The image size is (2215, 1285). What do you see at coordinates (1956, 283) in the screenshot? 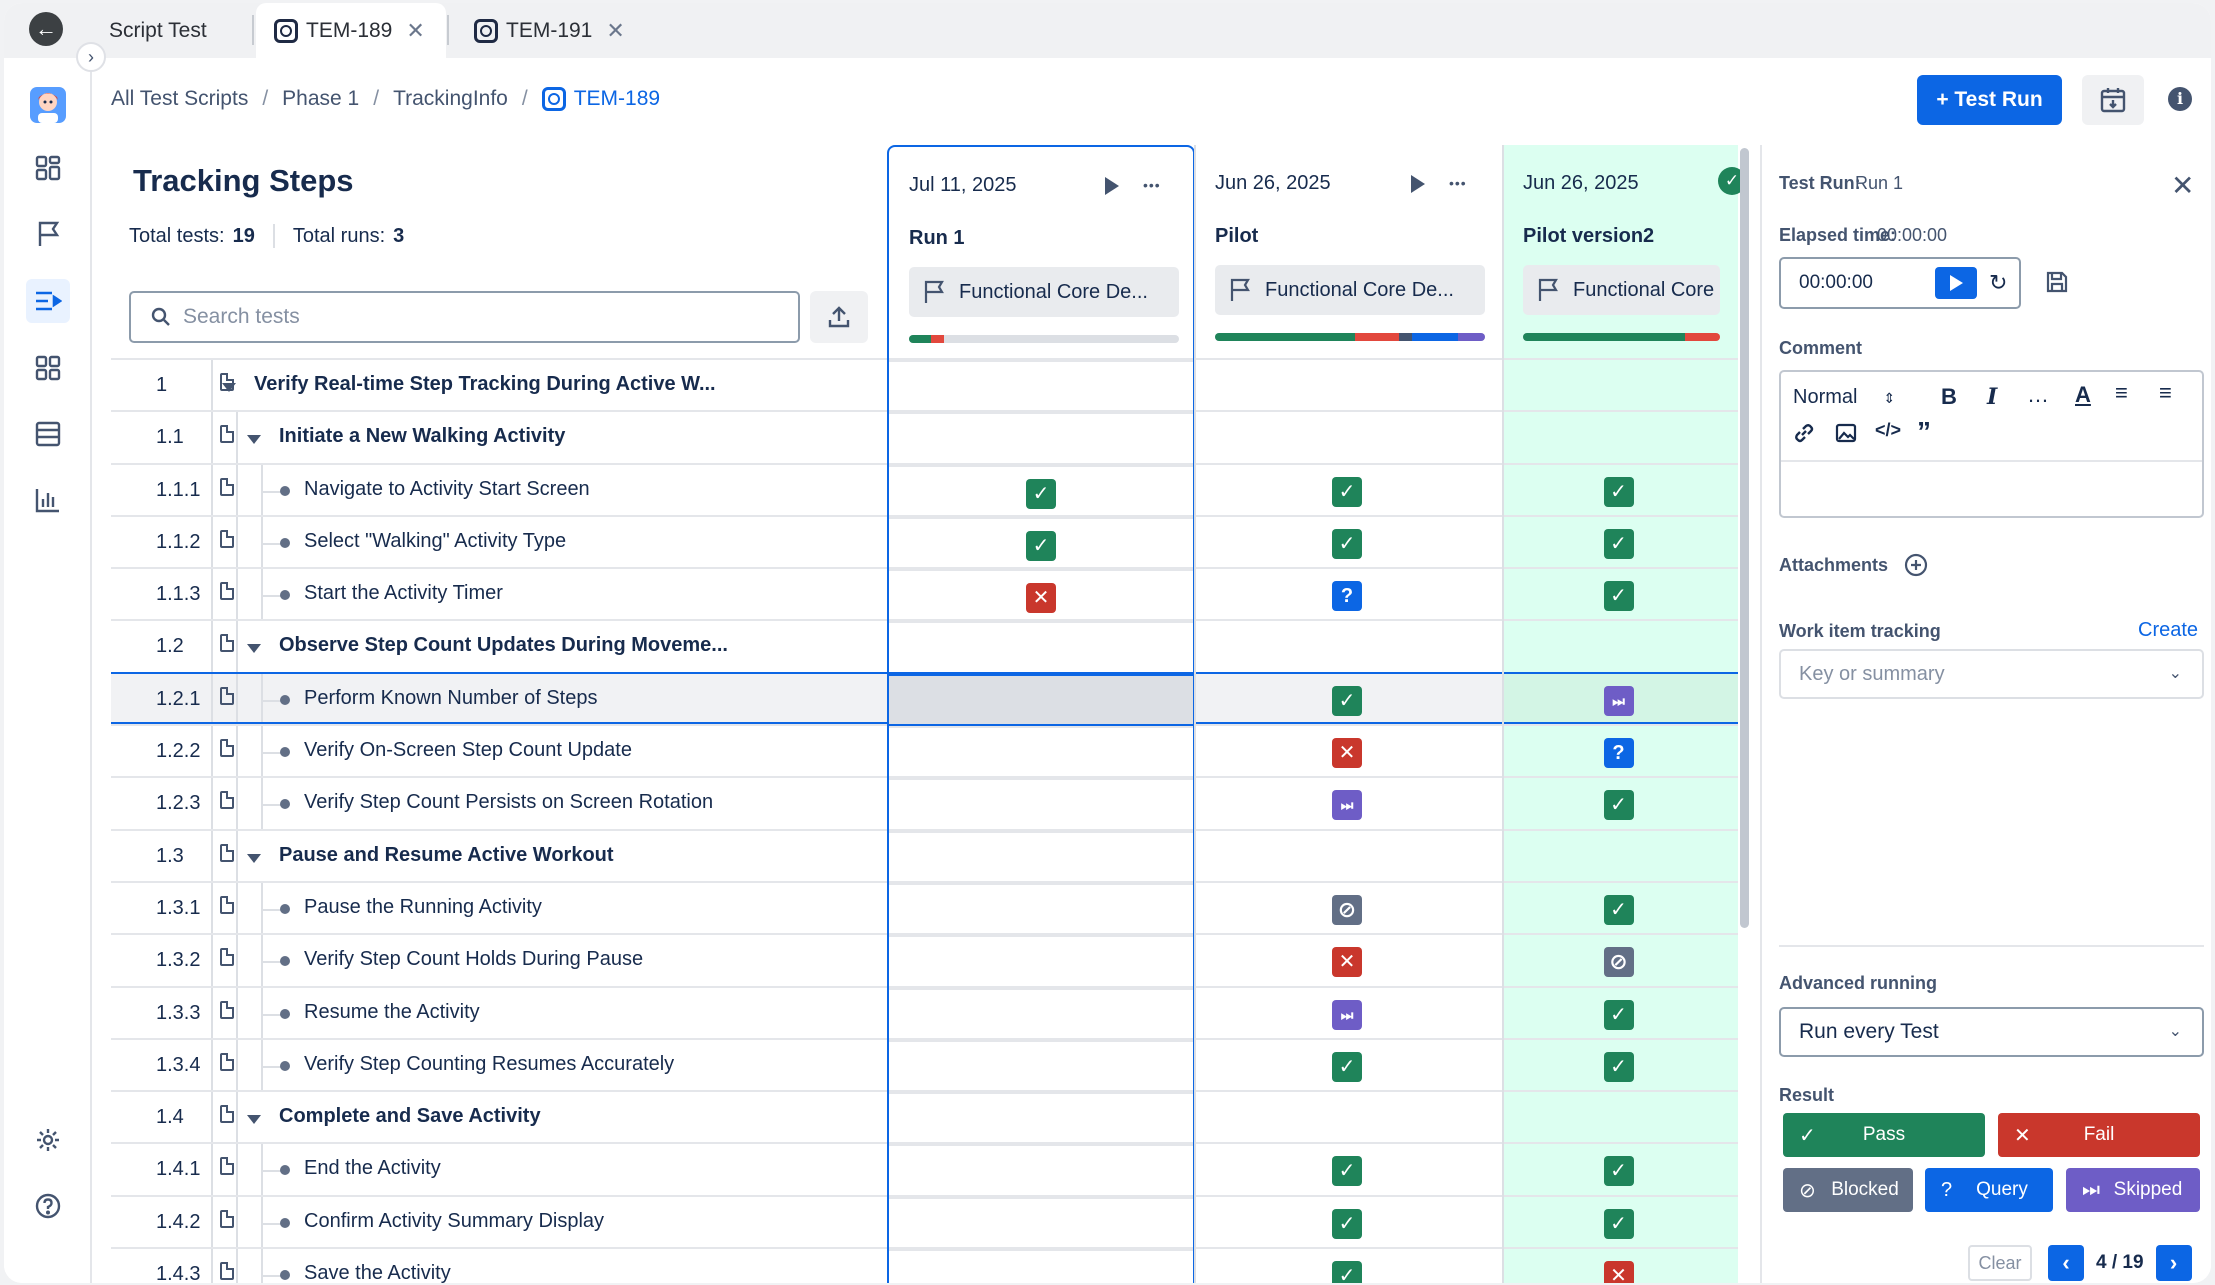
I see `start-timer-button` at bounding box center [1956, 283].